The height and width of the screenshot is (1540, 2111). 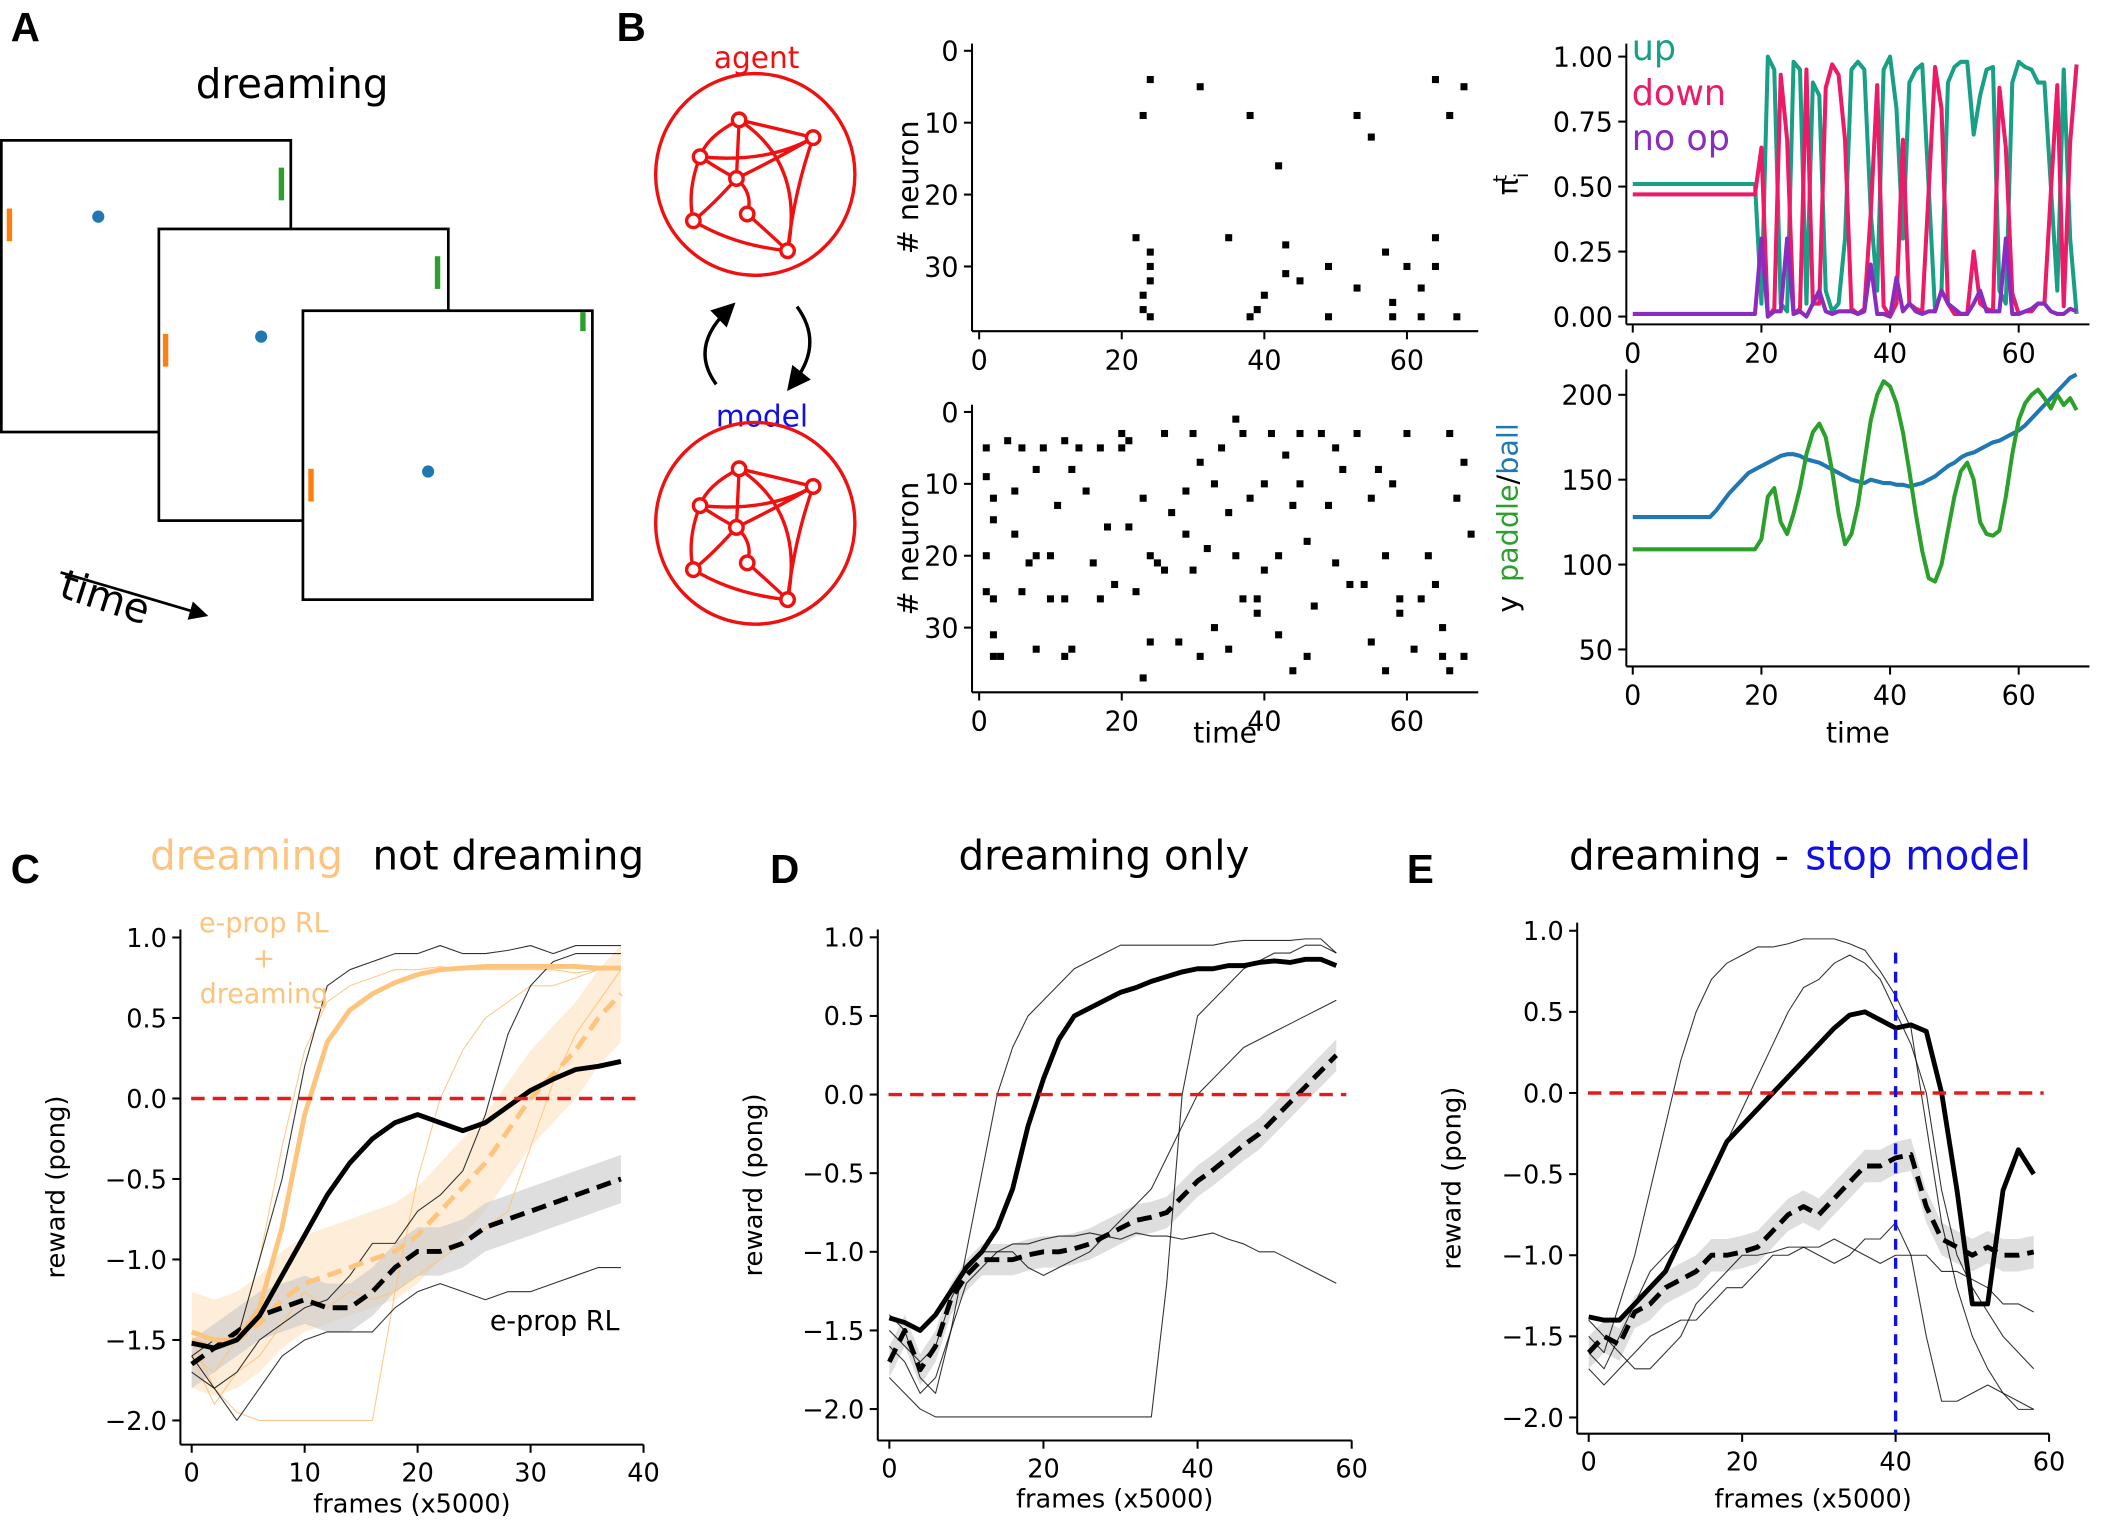 I want to click on panel-a-title: dreaming, so click(x=292, y=84).